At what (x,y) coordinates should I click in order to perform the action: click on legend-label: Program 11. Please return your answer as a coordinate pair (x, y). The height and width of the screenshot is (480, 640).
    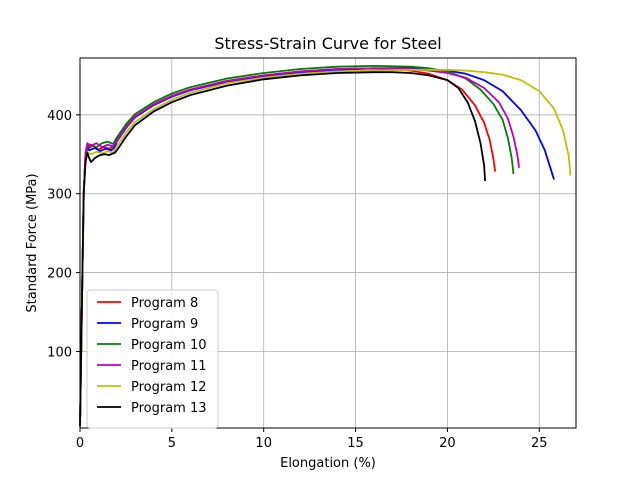
    Looking at the image, I should click on (169, 366).